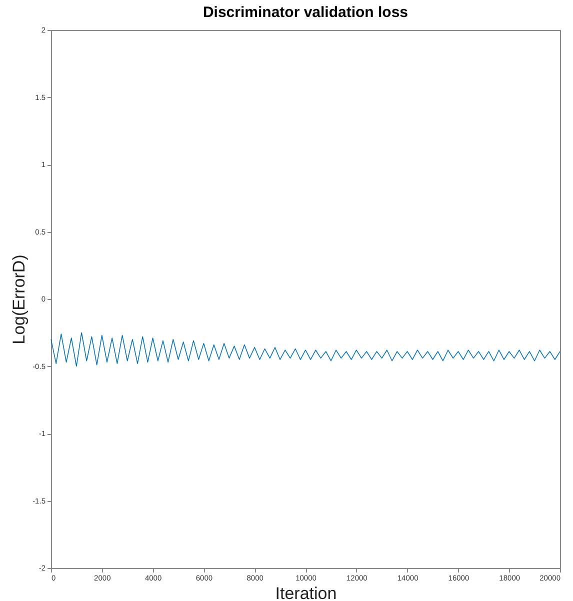  I want to click on chart-title: Discriminator validation loss, so click(305, 12).